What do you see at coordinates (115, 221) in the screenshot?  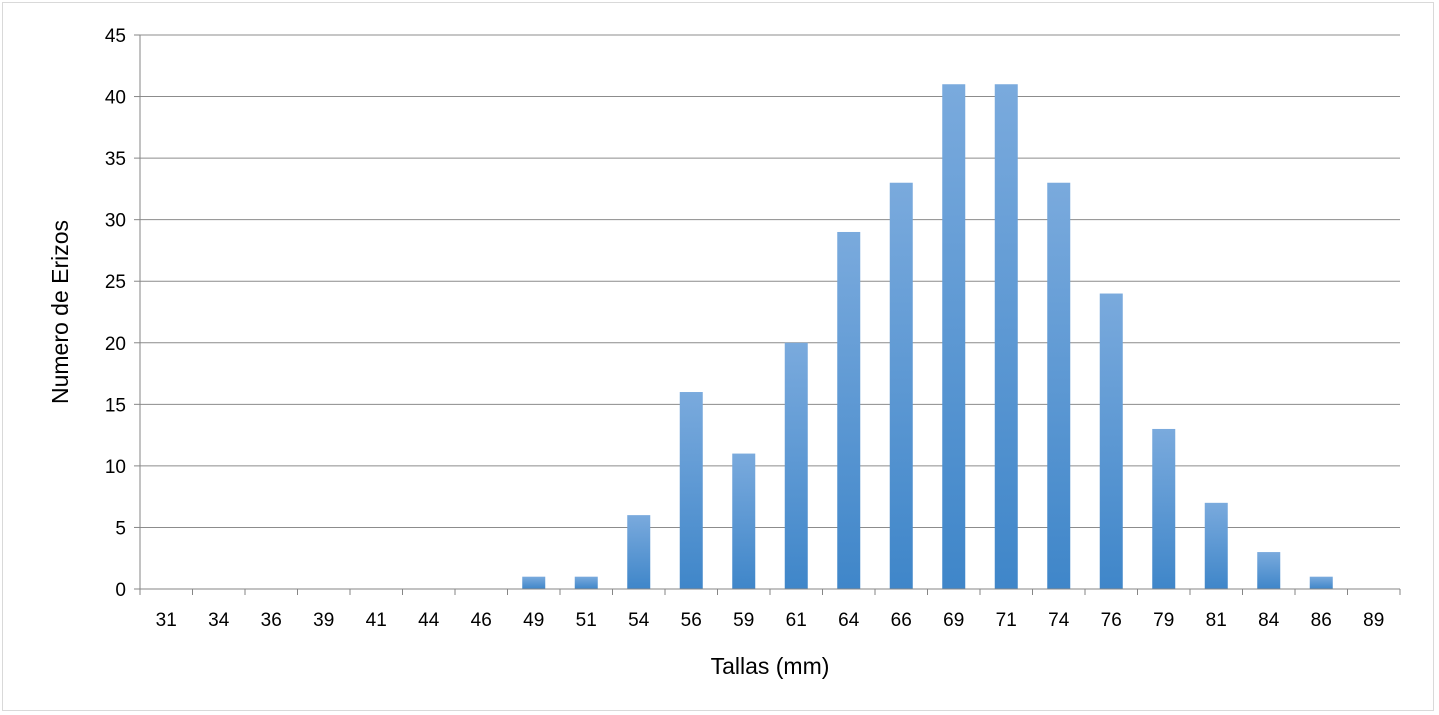 I see `y-tick-label-30: 30` at bounding box center [115, 221].